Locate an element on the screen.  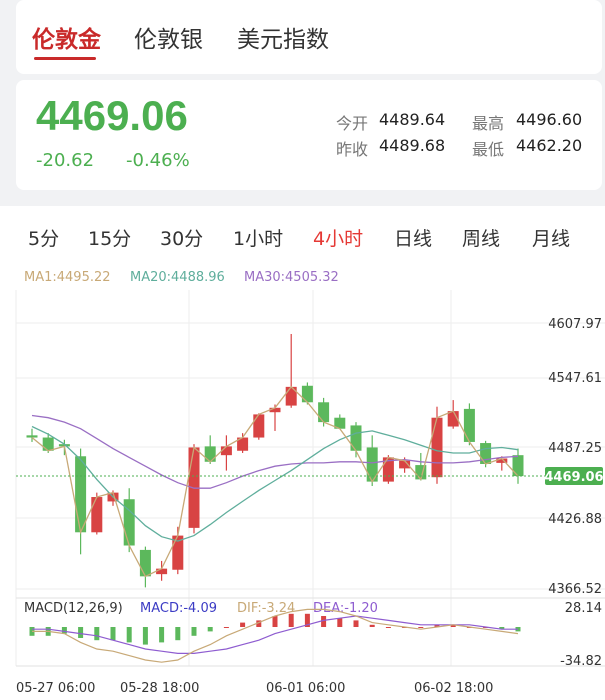
period-30min: 30分 is located at coordinates (182, 239).